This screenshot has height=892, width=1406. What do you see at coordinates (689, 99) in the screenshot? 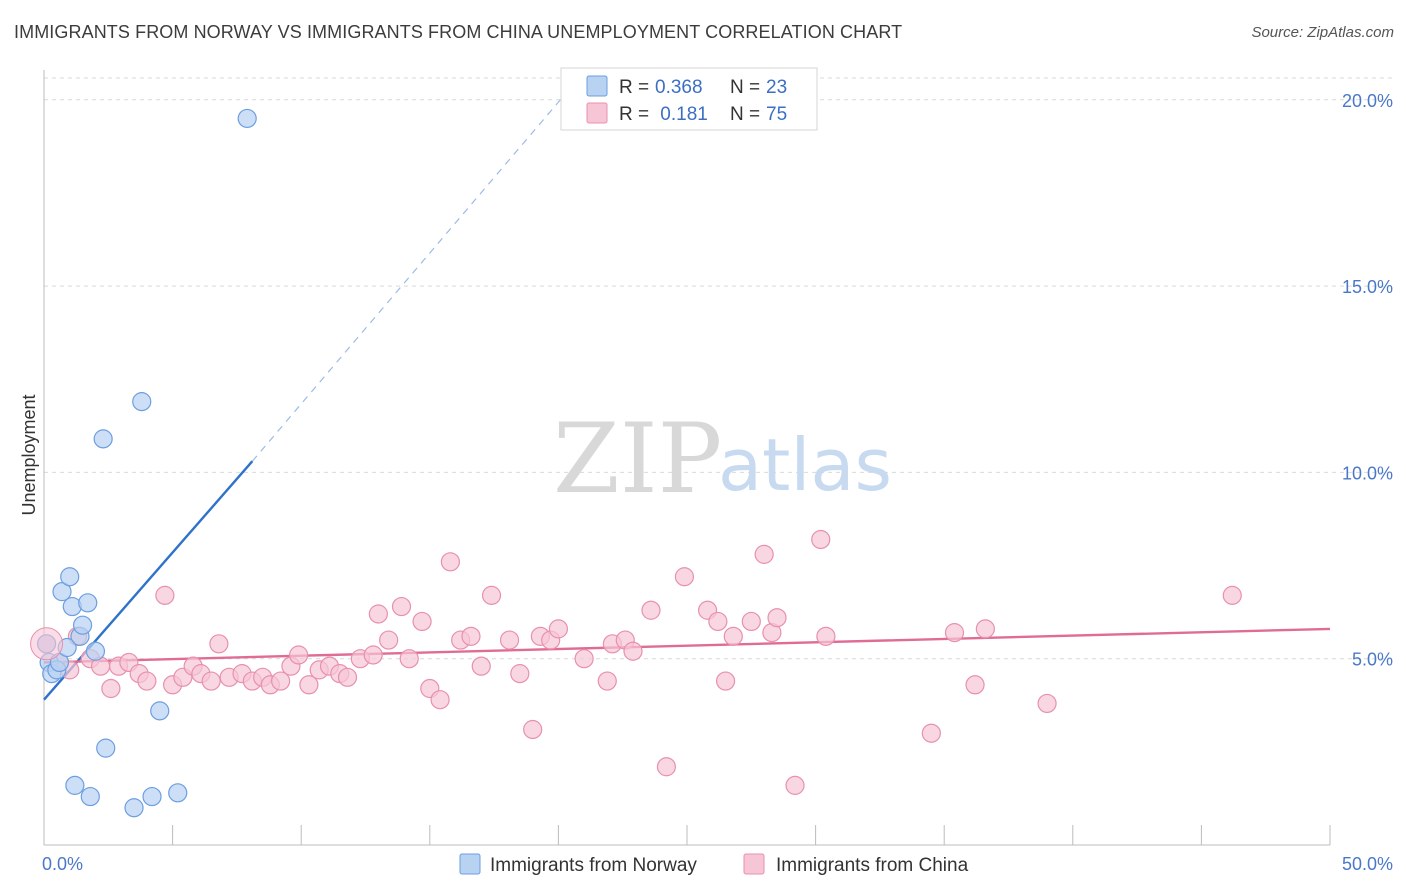
I see `correlation-legend: R = 0.368 N = 23 R = 0.181 N = 75` at bounding box center [689, 99].